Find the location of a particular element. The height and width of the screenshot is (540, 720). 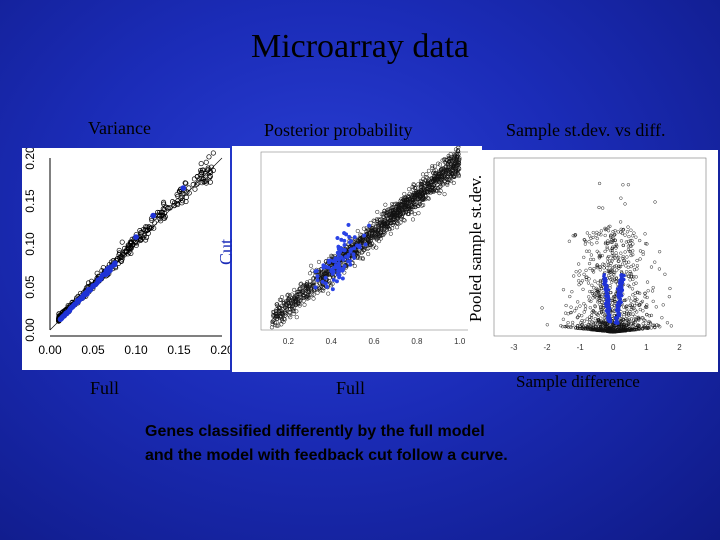

variance-y-tick: 0.20 is located at coordinates (30, 159).